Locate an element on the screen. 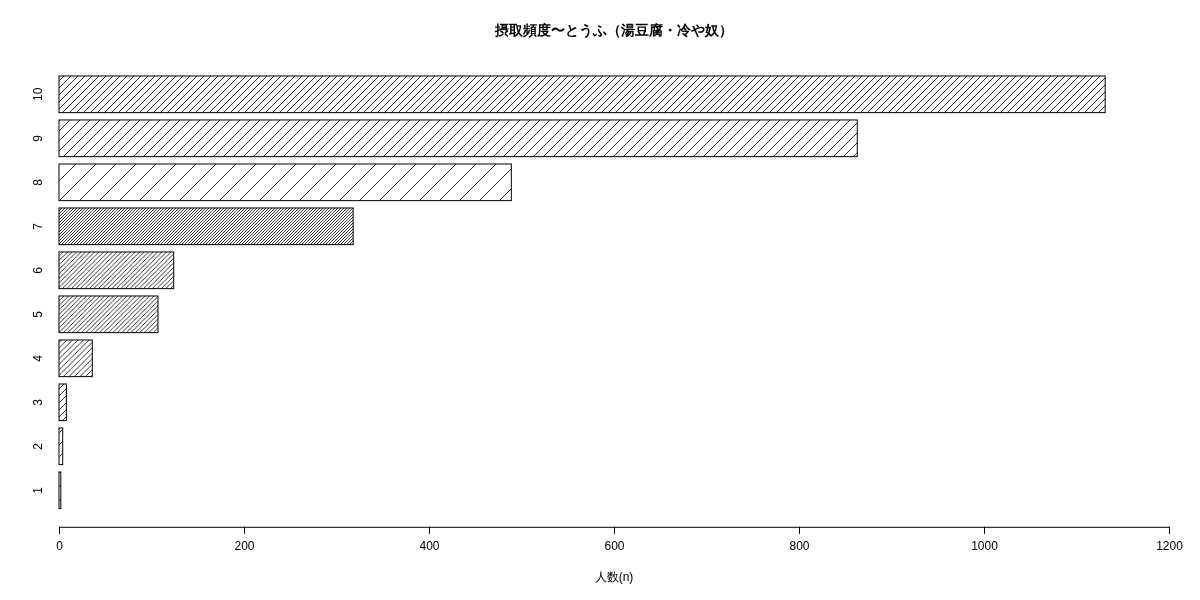 The image size is (1200, 600). x-tick-label: 1200 is located at coordinates (1170, 546).